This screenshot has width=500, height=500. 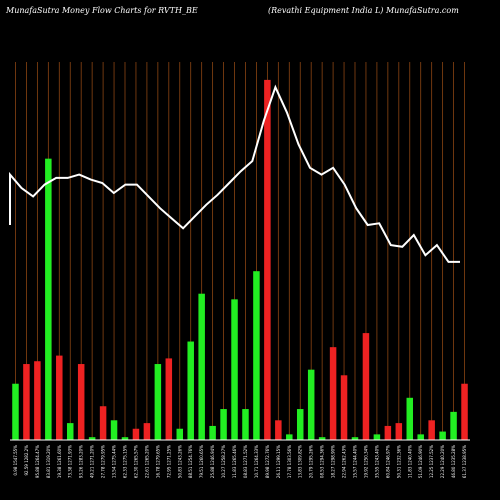 I want to click on x-tick-label: 46.80 1235.28%, so click(x=453, y=461).